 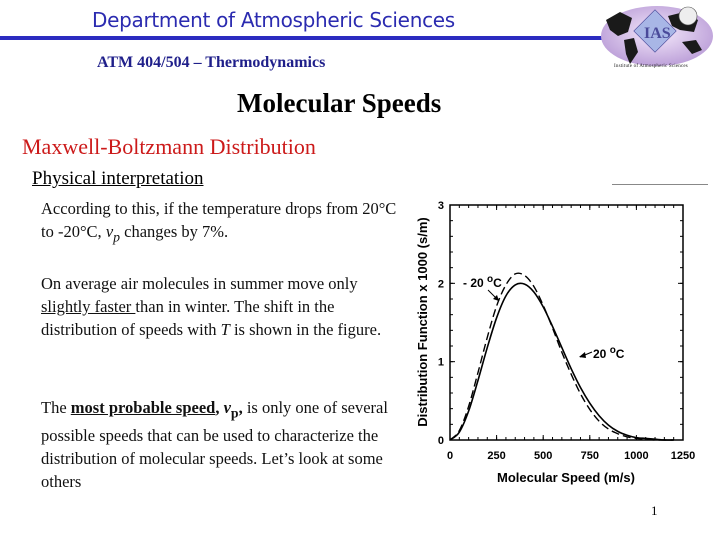 What do you see at coordinates (636, 456) in the screenshot?
I see `svg-text: 1000` at bounding box center [636, 456].